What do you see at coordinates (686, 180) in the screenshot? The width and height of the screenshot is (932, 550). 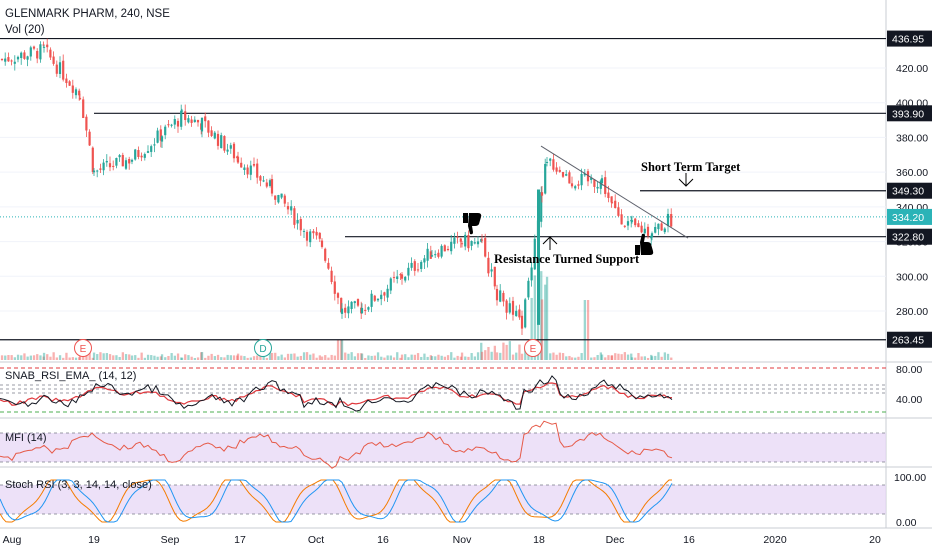 I see `down-arrow-icon` at bounding box center [686, 180].